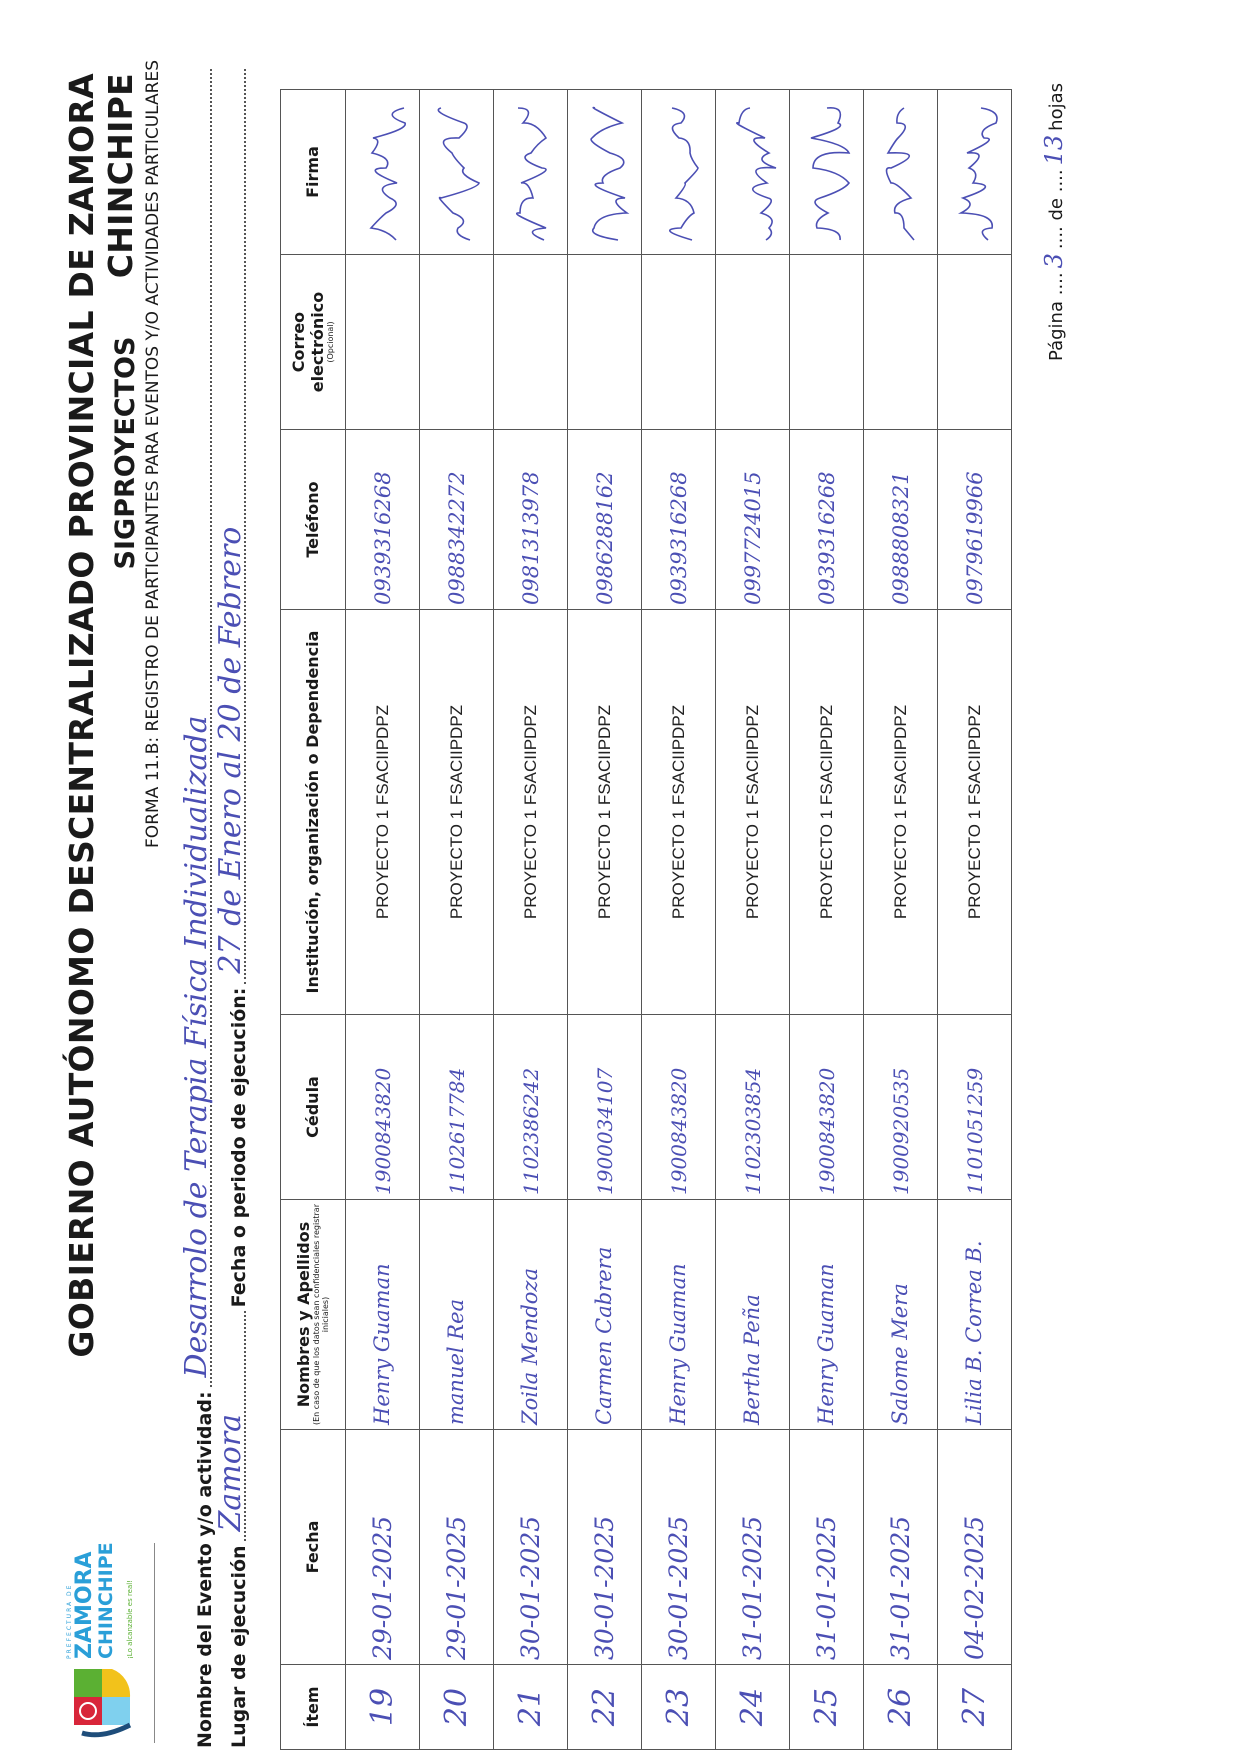 The height and width of the screenshot is (1753, 1240). What do you see at coordinates (125, 453) in the screenshot?
I see `system-name: SIGPROYECTOS` at bounding box center [125, 453].